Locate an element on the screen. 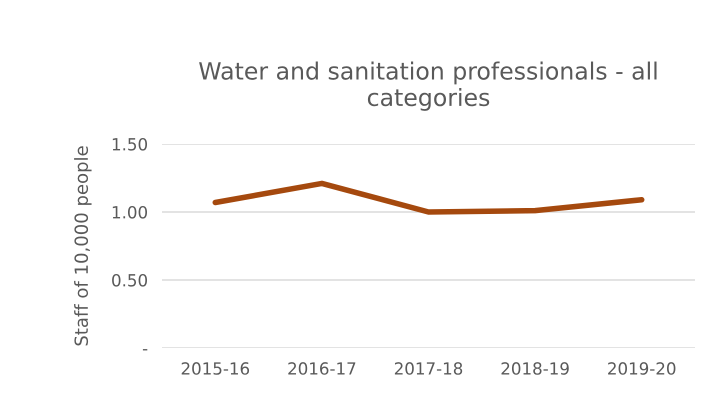  x-tick-label: 2018-19 is located at coordinates (535, 368).